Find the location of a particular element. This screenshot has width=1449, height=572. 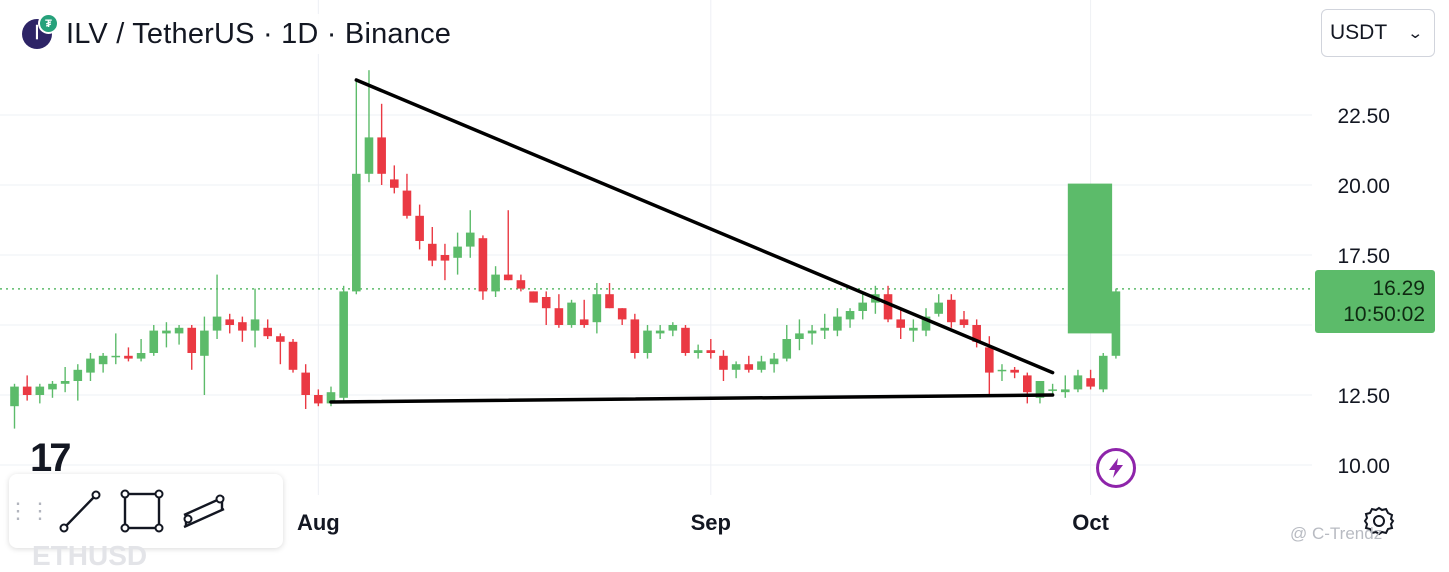

ilv-logo-icon: ꟾ ₮ is located at coordinates (40, 31).